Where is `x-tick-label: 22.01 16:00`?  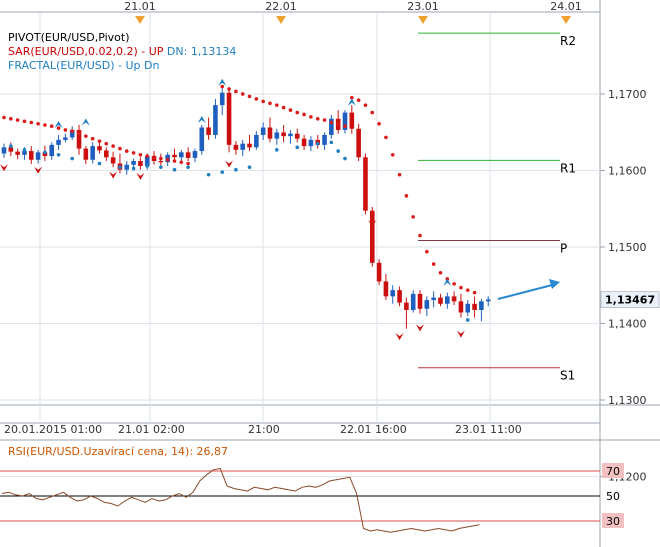 x-tick-label: 22.01 16:00 is located at coordinates (373, 429).